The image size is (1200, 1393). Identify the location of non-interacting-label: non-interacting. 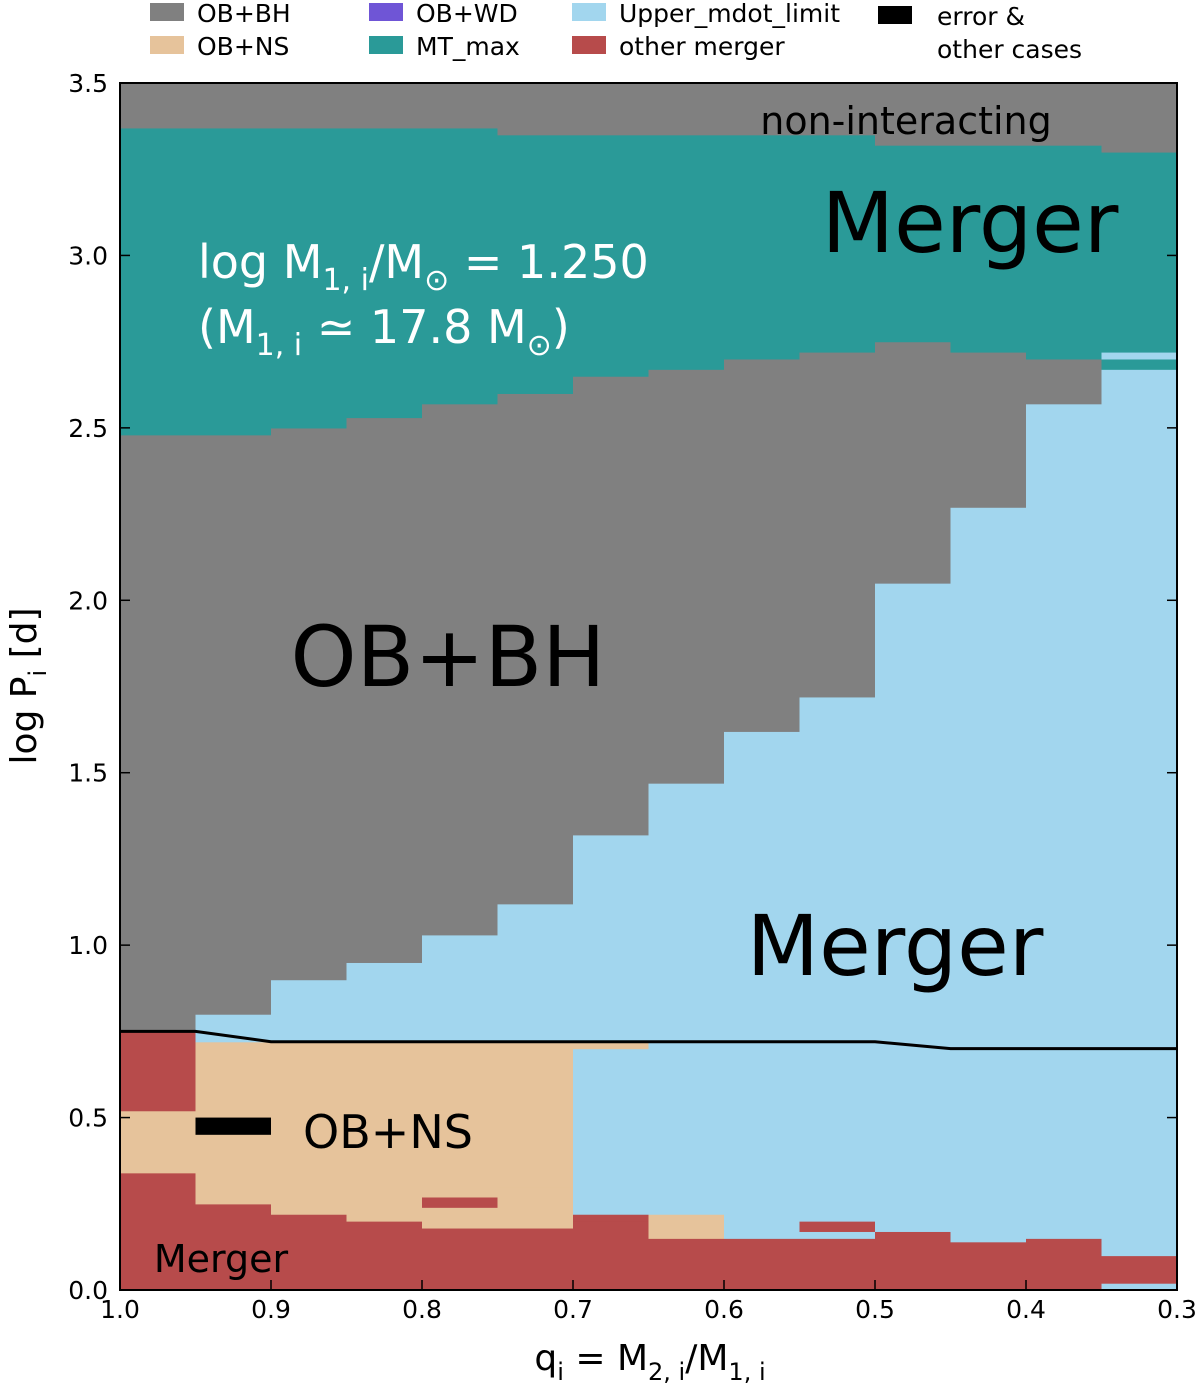
(906, 121).